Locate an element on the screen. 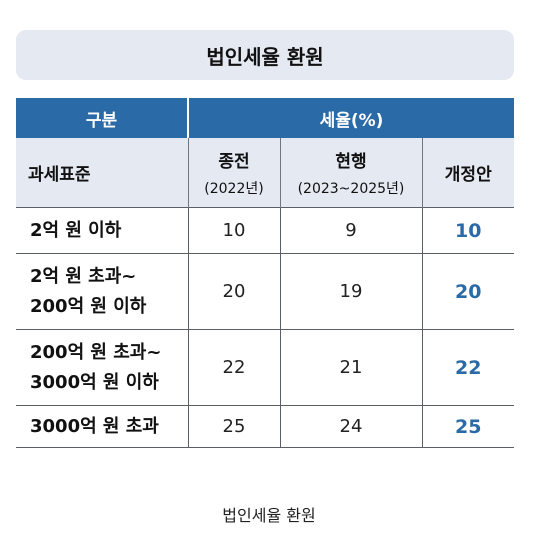 The height and width of the screenshot is (537, 538). bracket-cell: 200억 원 초과~ 3000억 원 이하 is located at coordinates (102, 367).